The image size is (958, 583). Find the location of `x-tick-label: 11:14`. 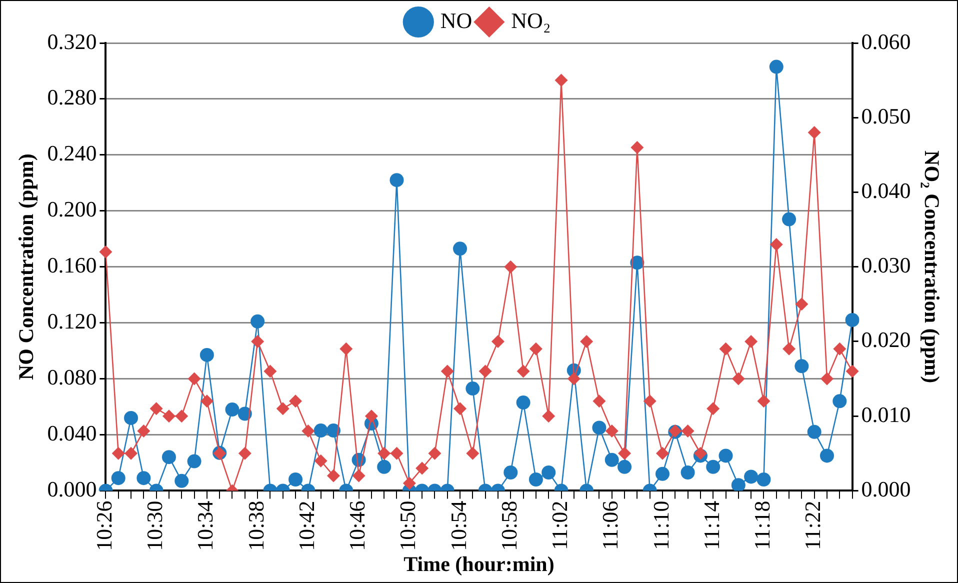

x-tick-label: 11:14 is located at coordinates (711, 525).